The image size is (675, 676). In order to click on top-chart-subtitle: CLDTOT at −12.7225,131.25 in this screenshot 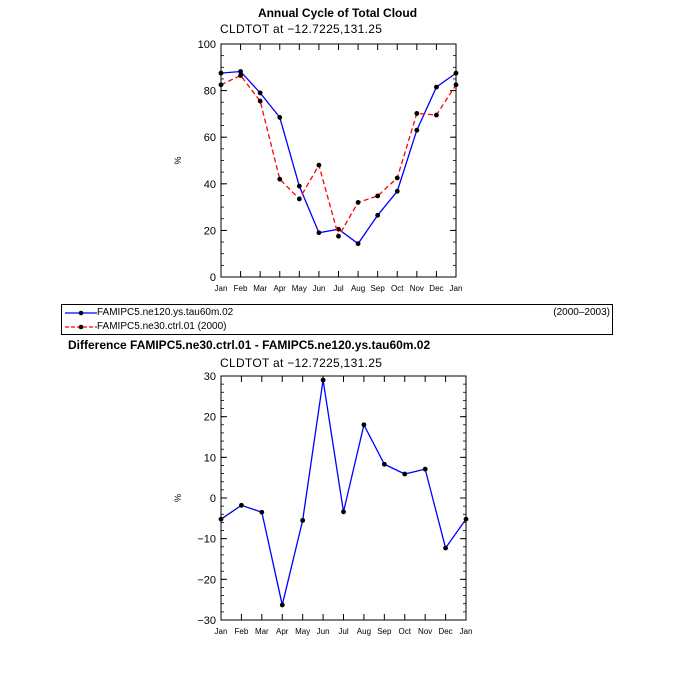, I will do `click(301, 29)`.